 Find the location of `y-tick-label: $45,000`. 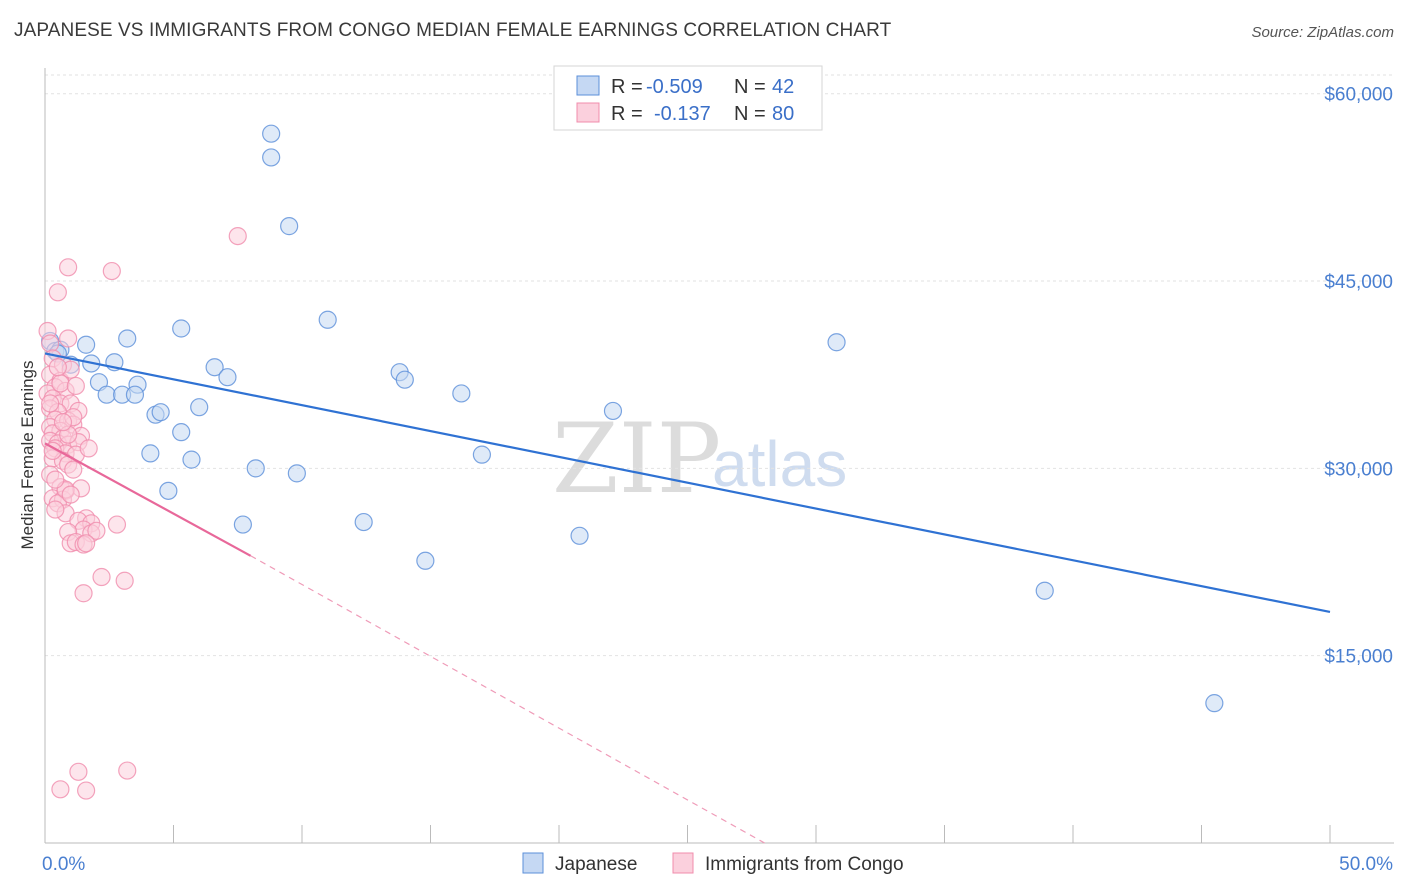

y-tick-label: $45,000 is located at coordinates (1358, 282).